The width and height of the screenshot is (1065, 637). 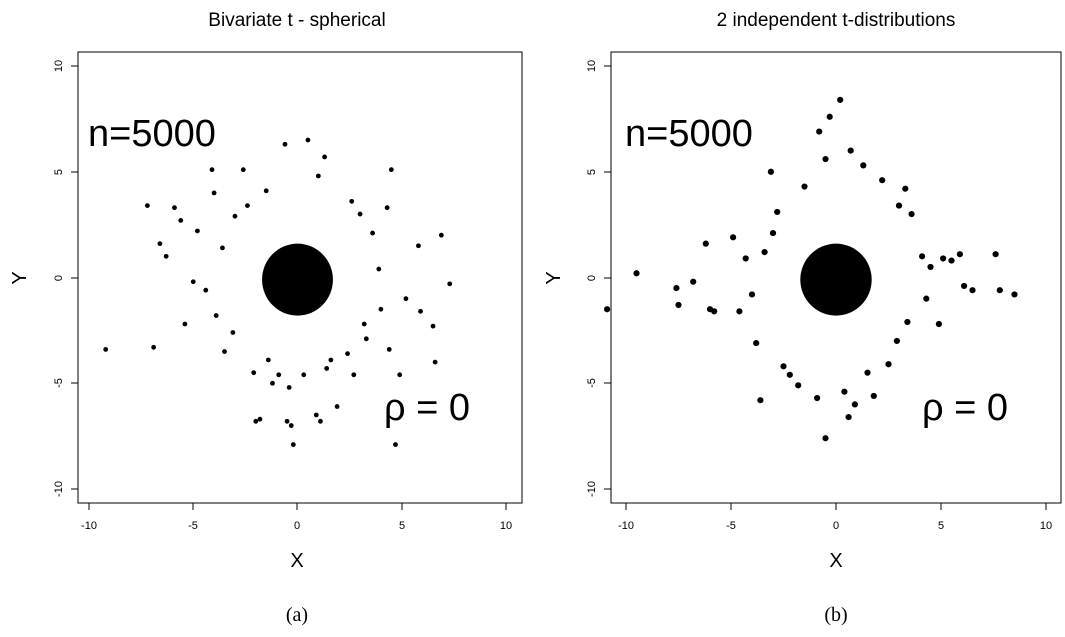 I want to click on panel-b-ytick-label: -5, so click(x=592, y=383).